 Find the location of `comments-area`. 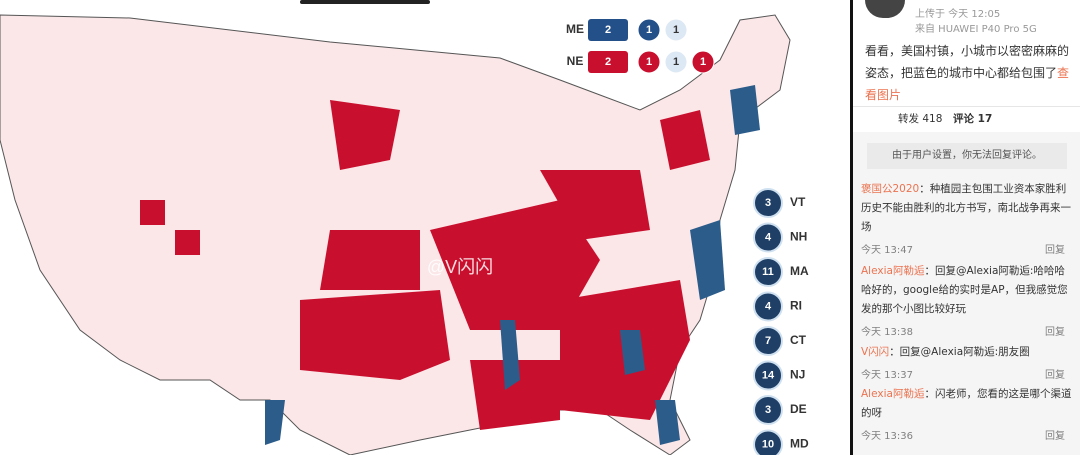

comments-area is located at coordinates (966, 293).